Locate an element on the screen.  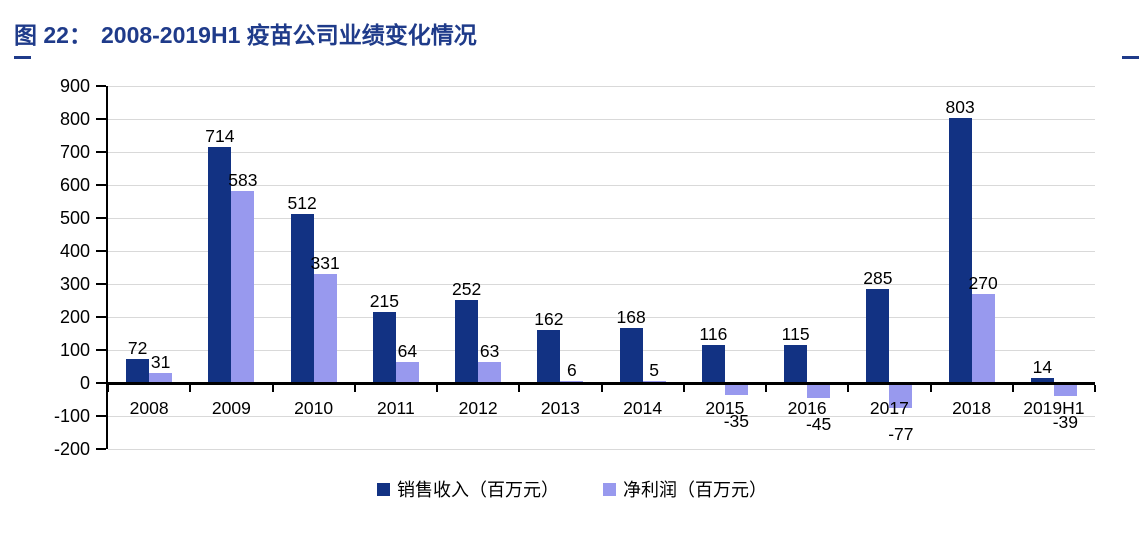
data-label: 583 is located at coordinates (243, 179).